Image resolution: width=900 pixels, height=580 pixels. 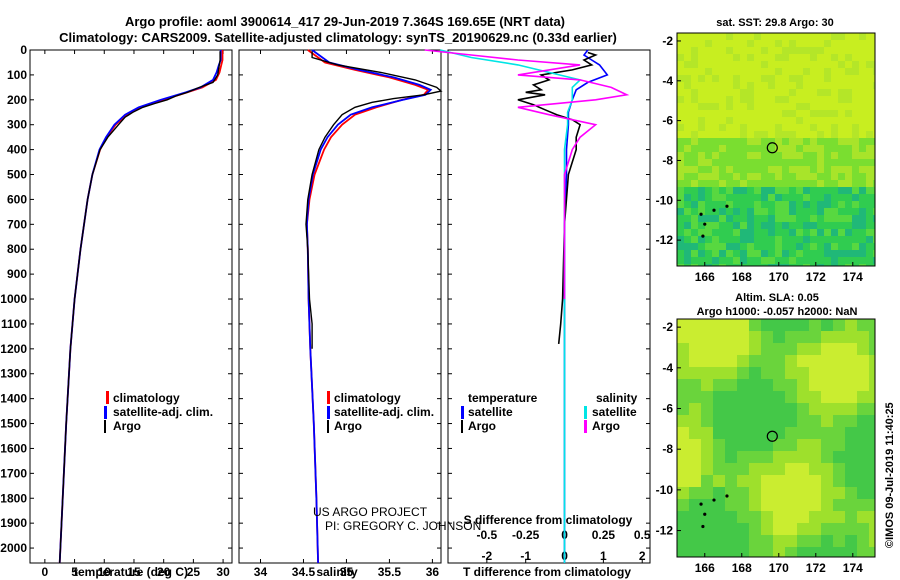 What do you see at coordinates (766, 446) in the screenshot?
I see `sla-map: 166 168 170 172 174 -2 -4 -6 -8 -10 -12` at bounding box center [766, 446].